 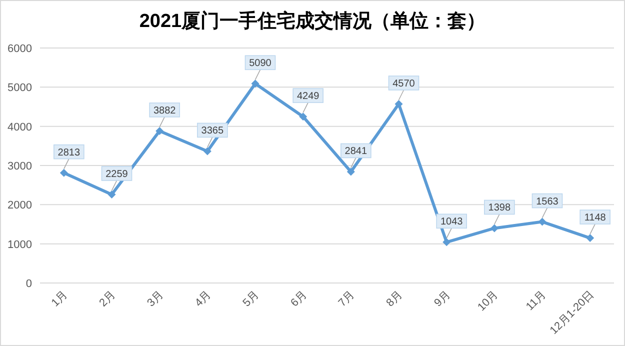 What do you see at coordinates (299, 299) in the screenshot?
I see `x-tick-label: 6月` at bounding box center [299, 299].